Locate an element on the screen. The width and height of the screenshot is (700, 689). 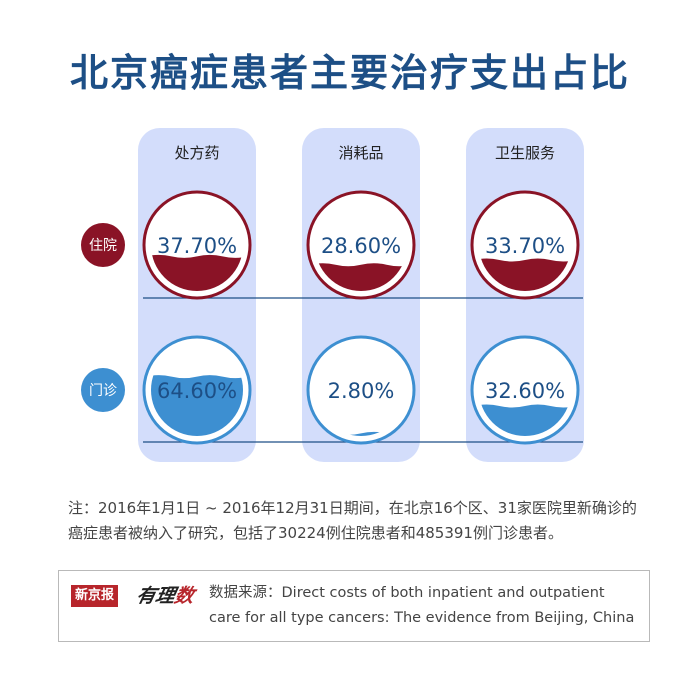
row-label: 住院 is located at coordinates (103, 246).